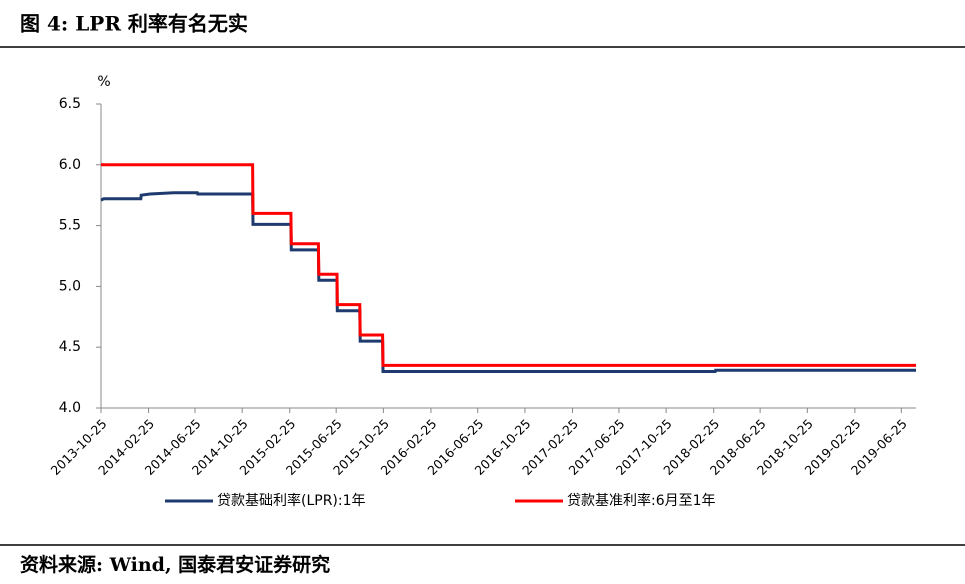 The height and width of the screenshot is (584, 965). Describe the element at coordinates (103, 82) in the screenshot. I see `y-axis-label: %` at that location.